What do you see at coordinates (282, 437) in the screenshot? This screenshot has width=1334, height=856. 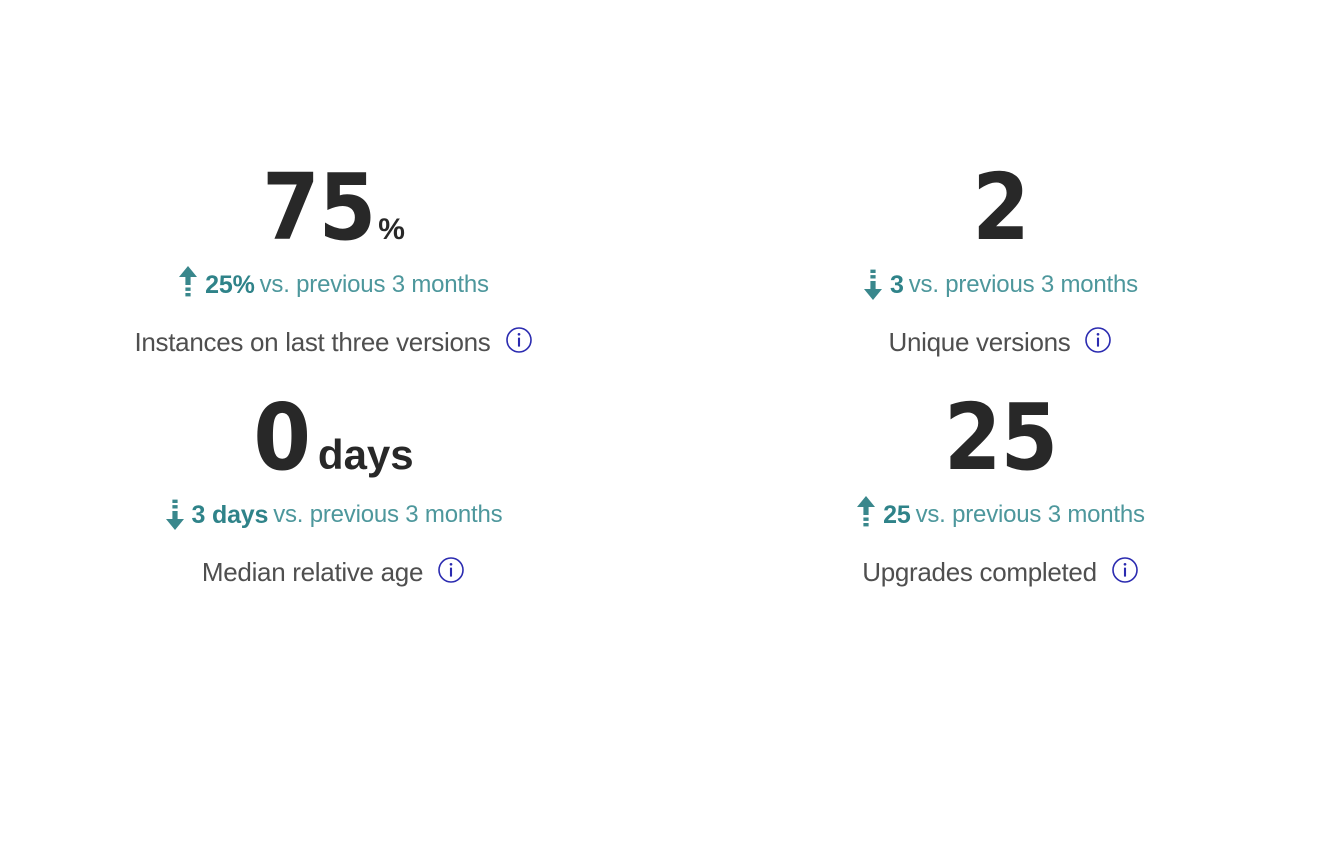 I see `metric-value: 0` at bounding box center [282, 437].